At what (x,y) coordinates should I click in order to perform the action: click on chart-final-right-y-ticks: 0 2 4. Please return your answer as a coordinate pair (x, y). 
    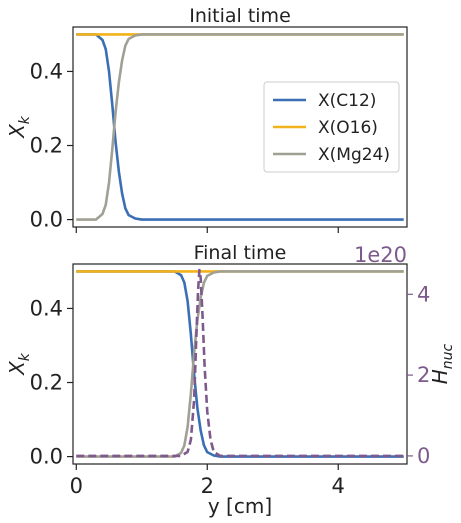
    Looking at the image, I should click on (418, 375).